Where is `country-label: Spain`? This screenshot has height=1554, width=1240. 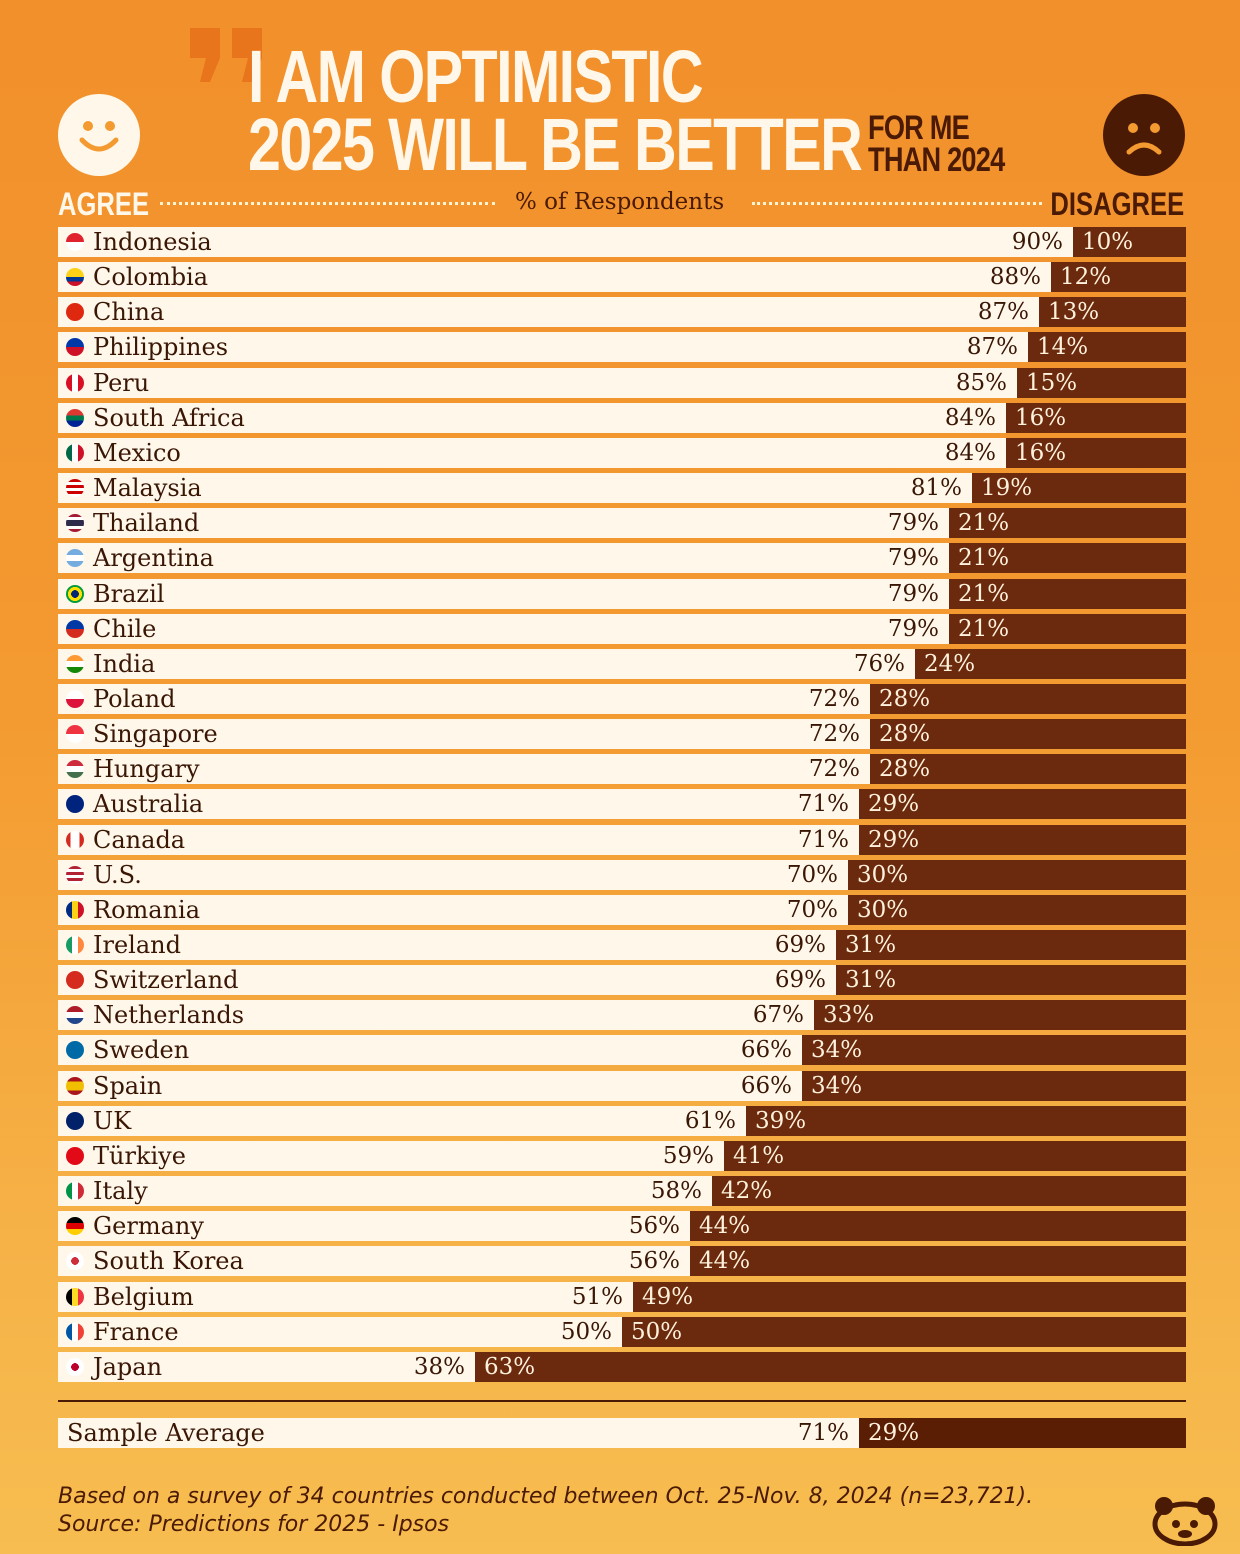 country-label: Spain is located at coordinates (128, 1086).